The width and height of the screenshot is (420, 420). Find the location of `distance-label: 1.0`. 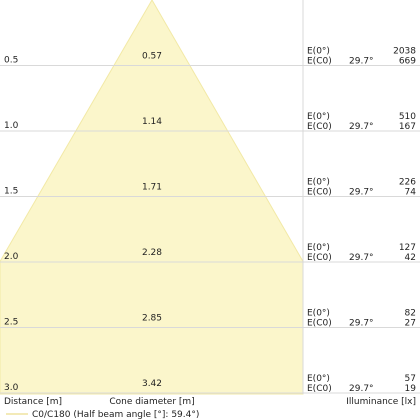

distance-label: 1.0 is located at coordinates (11, 126).